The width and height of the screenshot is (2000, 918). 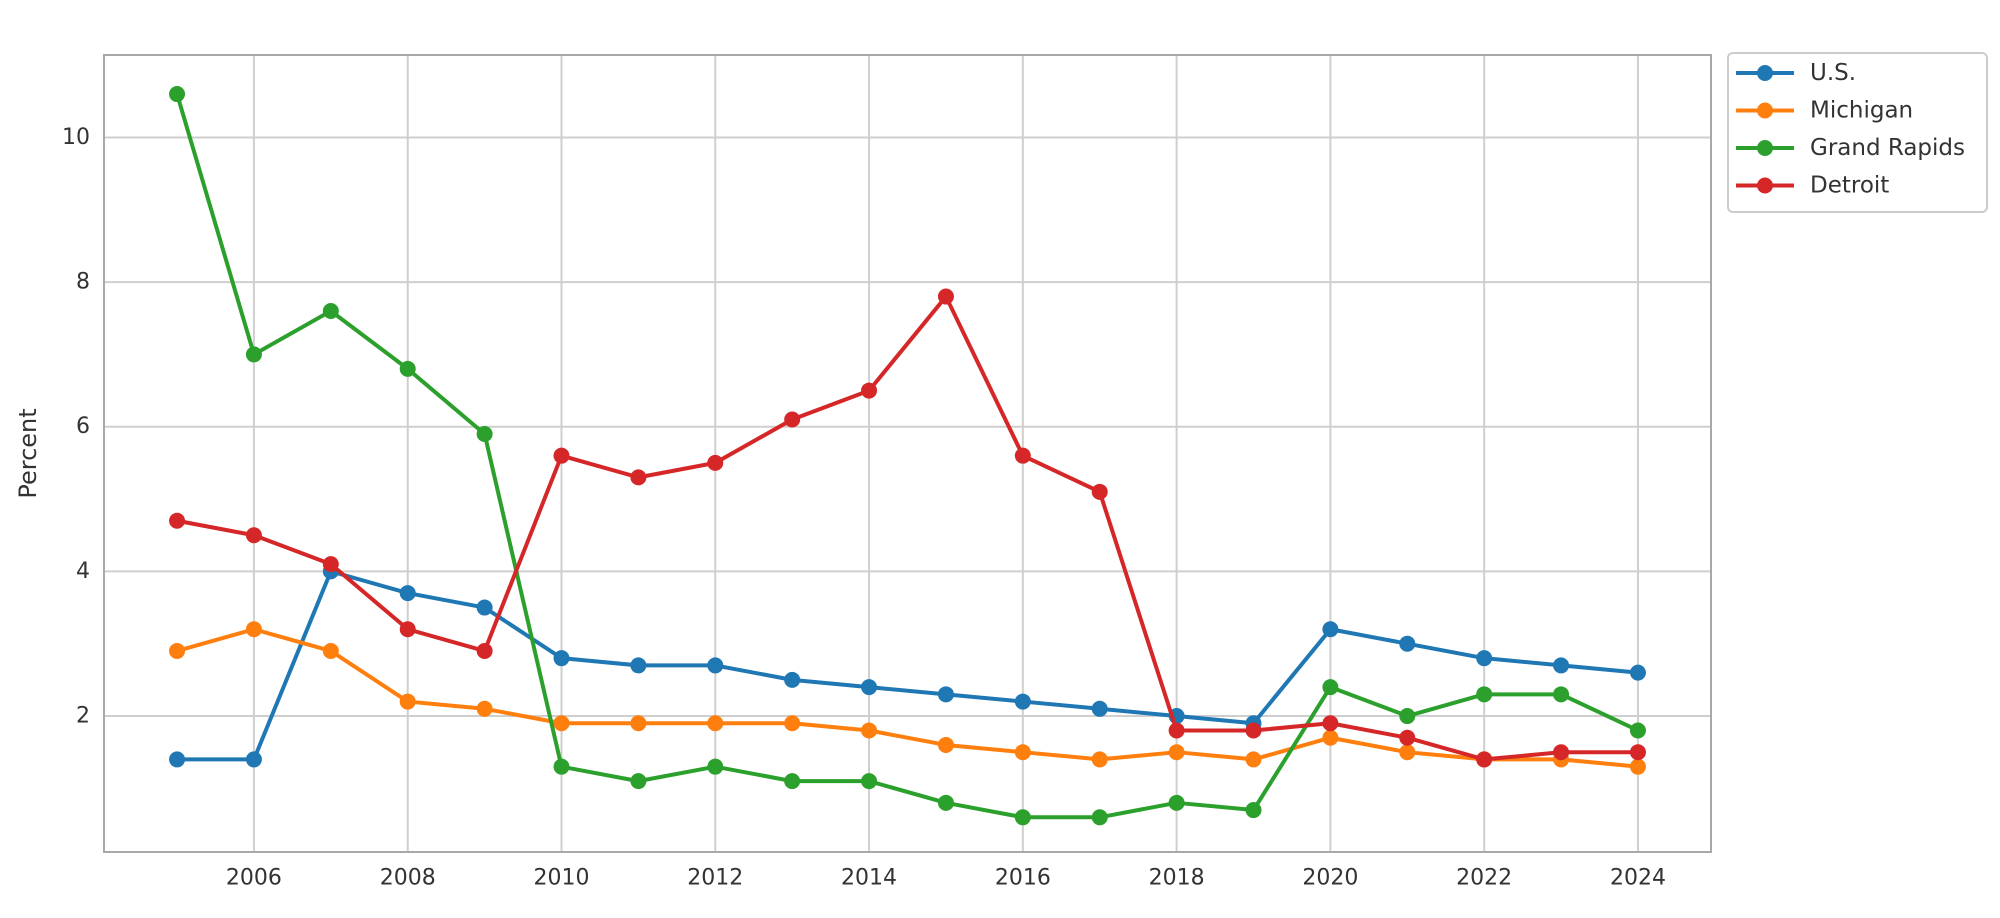 What do you see at coordinates (1330, 723) in the screenshot?
I see `data-point-detroit-2020` at bounding box center [1330, 723].